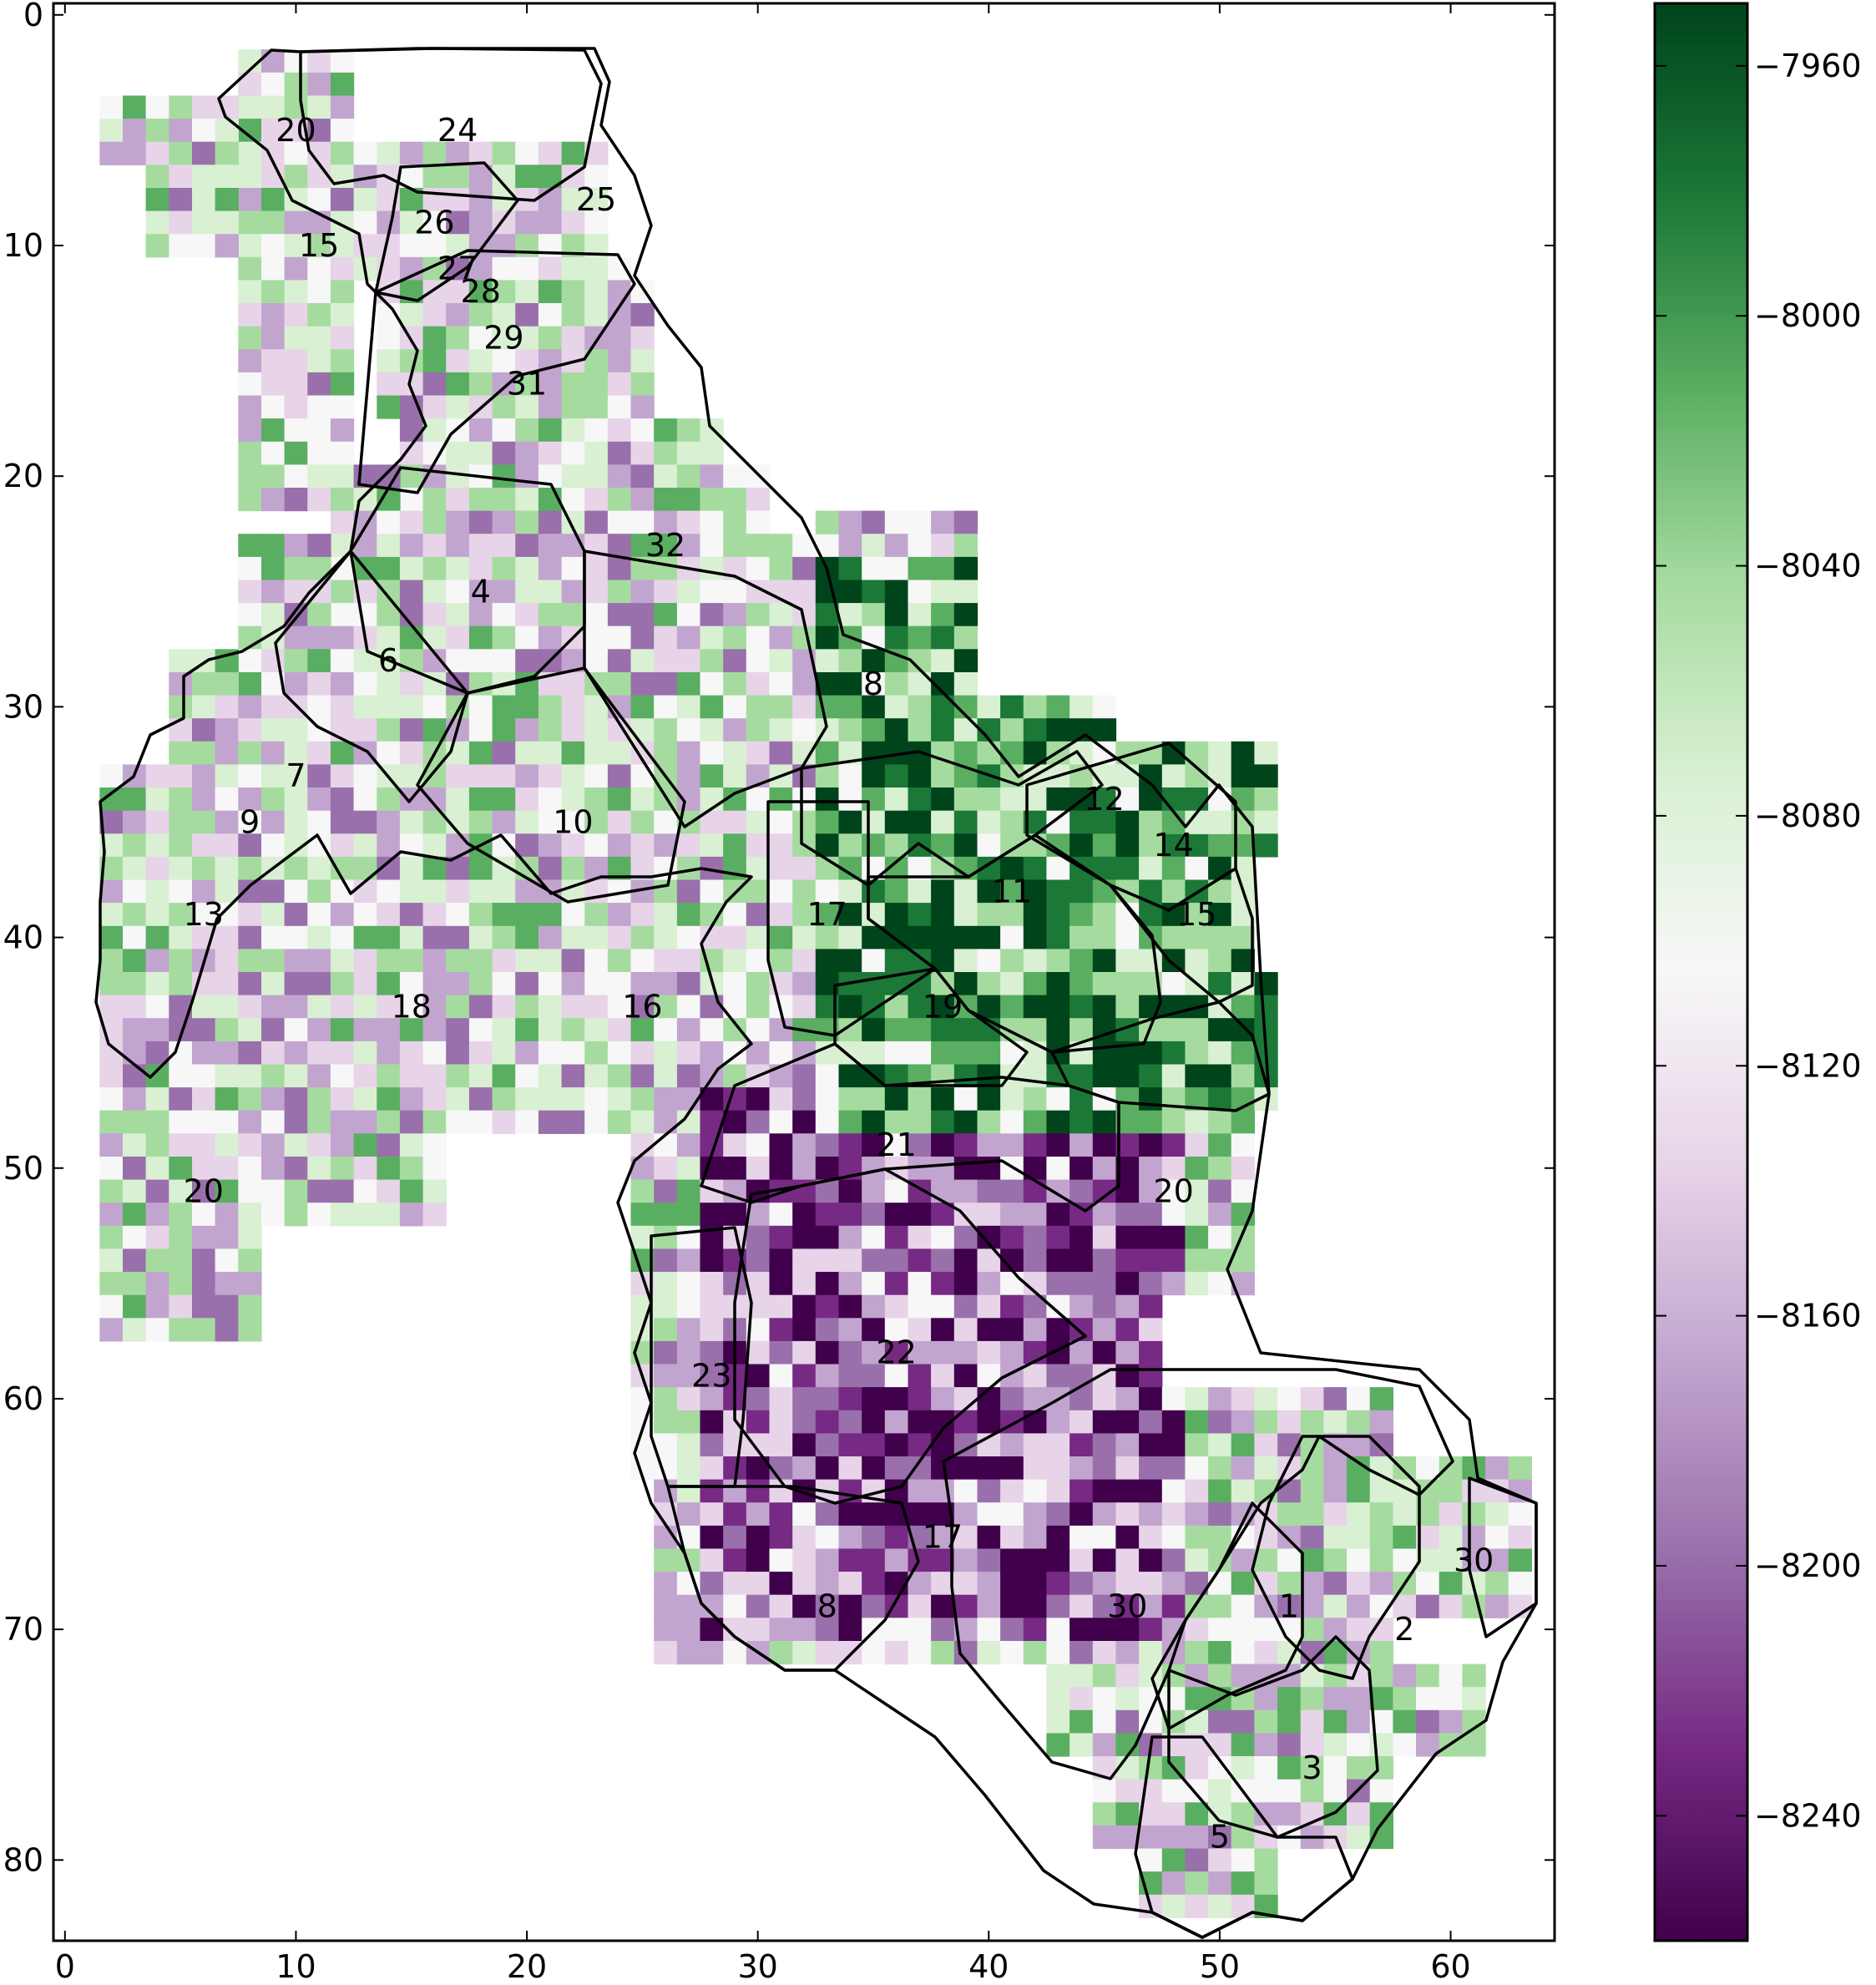  Describe the element at coordinates (527, 1966) in the screenshot. I see `x-tick-label: 20` at that location.